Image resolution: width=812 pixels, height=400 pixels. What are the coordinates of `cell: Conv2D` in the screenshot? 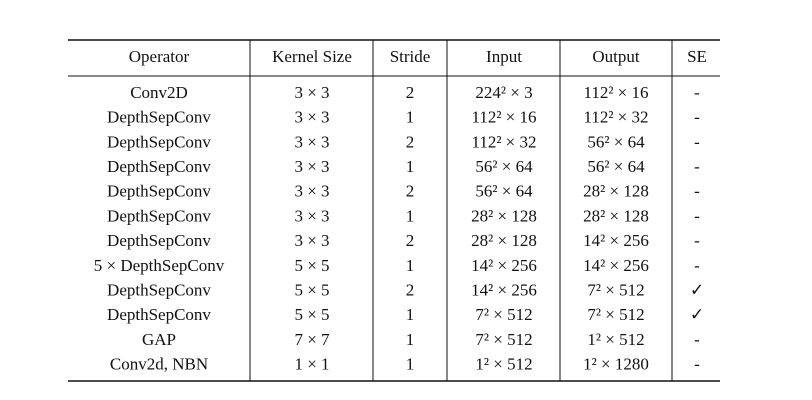 It's located at (159, 92).